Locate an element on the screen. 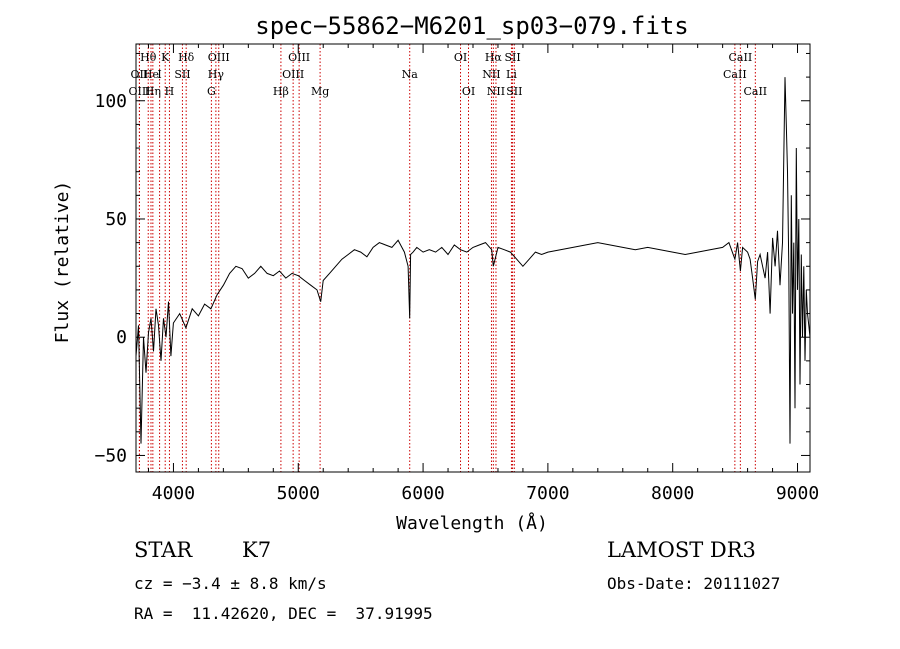  line-label-23: SII is located at coordinates (512, 57).